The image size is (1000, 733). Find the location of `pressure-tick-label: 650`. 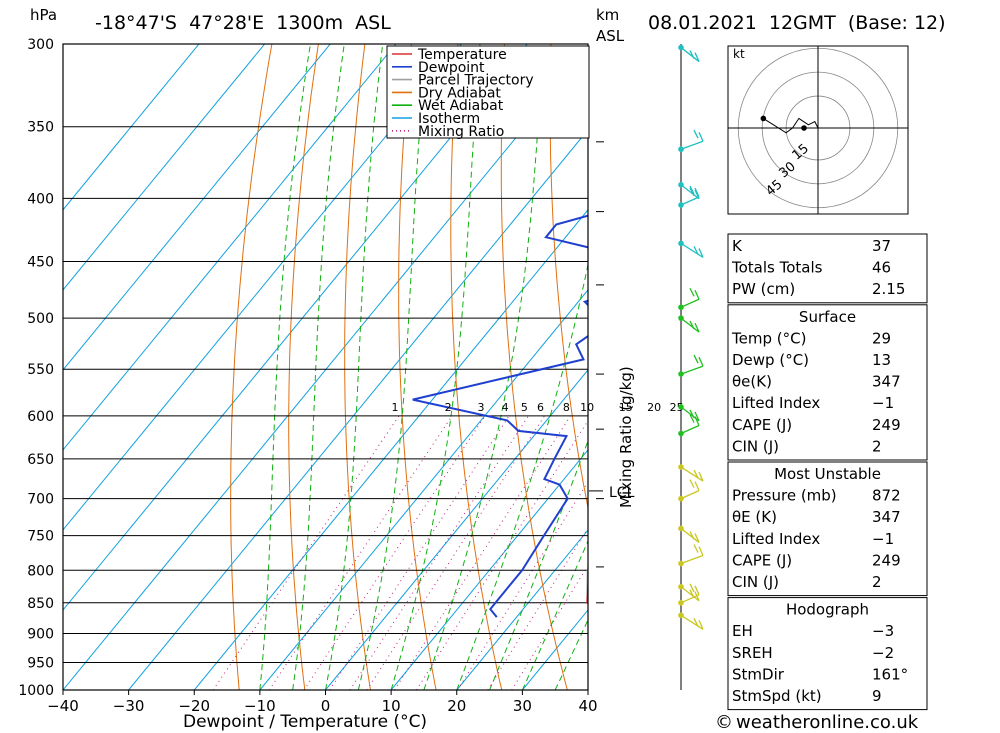

pressure-tick-label: 650 is located at coordinates (40, 460).